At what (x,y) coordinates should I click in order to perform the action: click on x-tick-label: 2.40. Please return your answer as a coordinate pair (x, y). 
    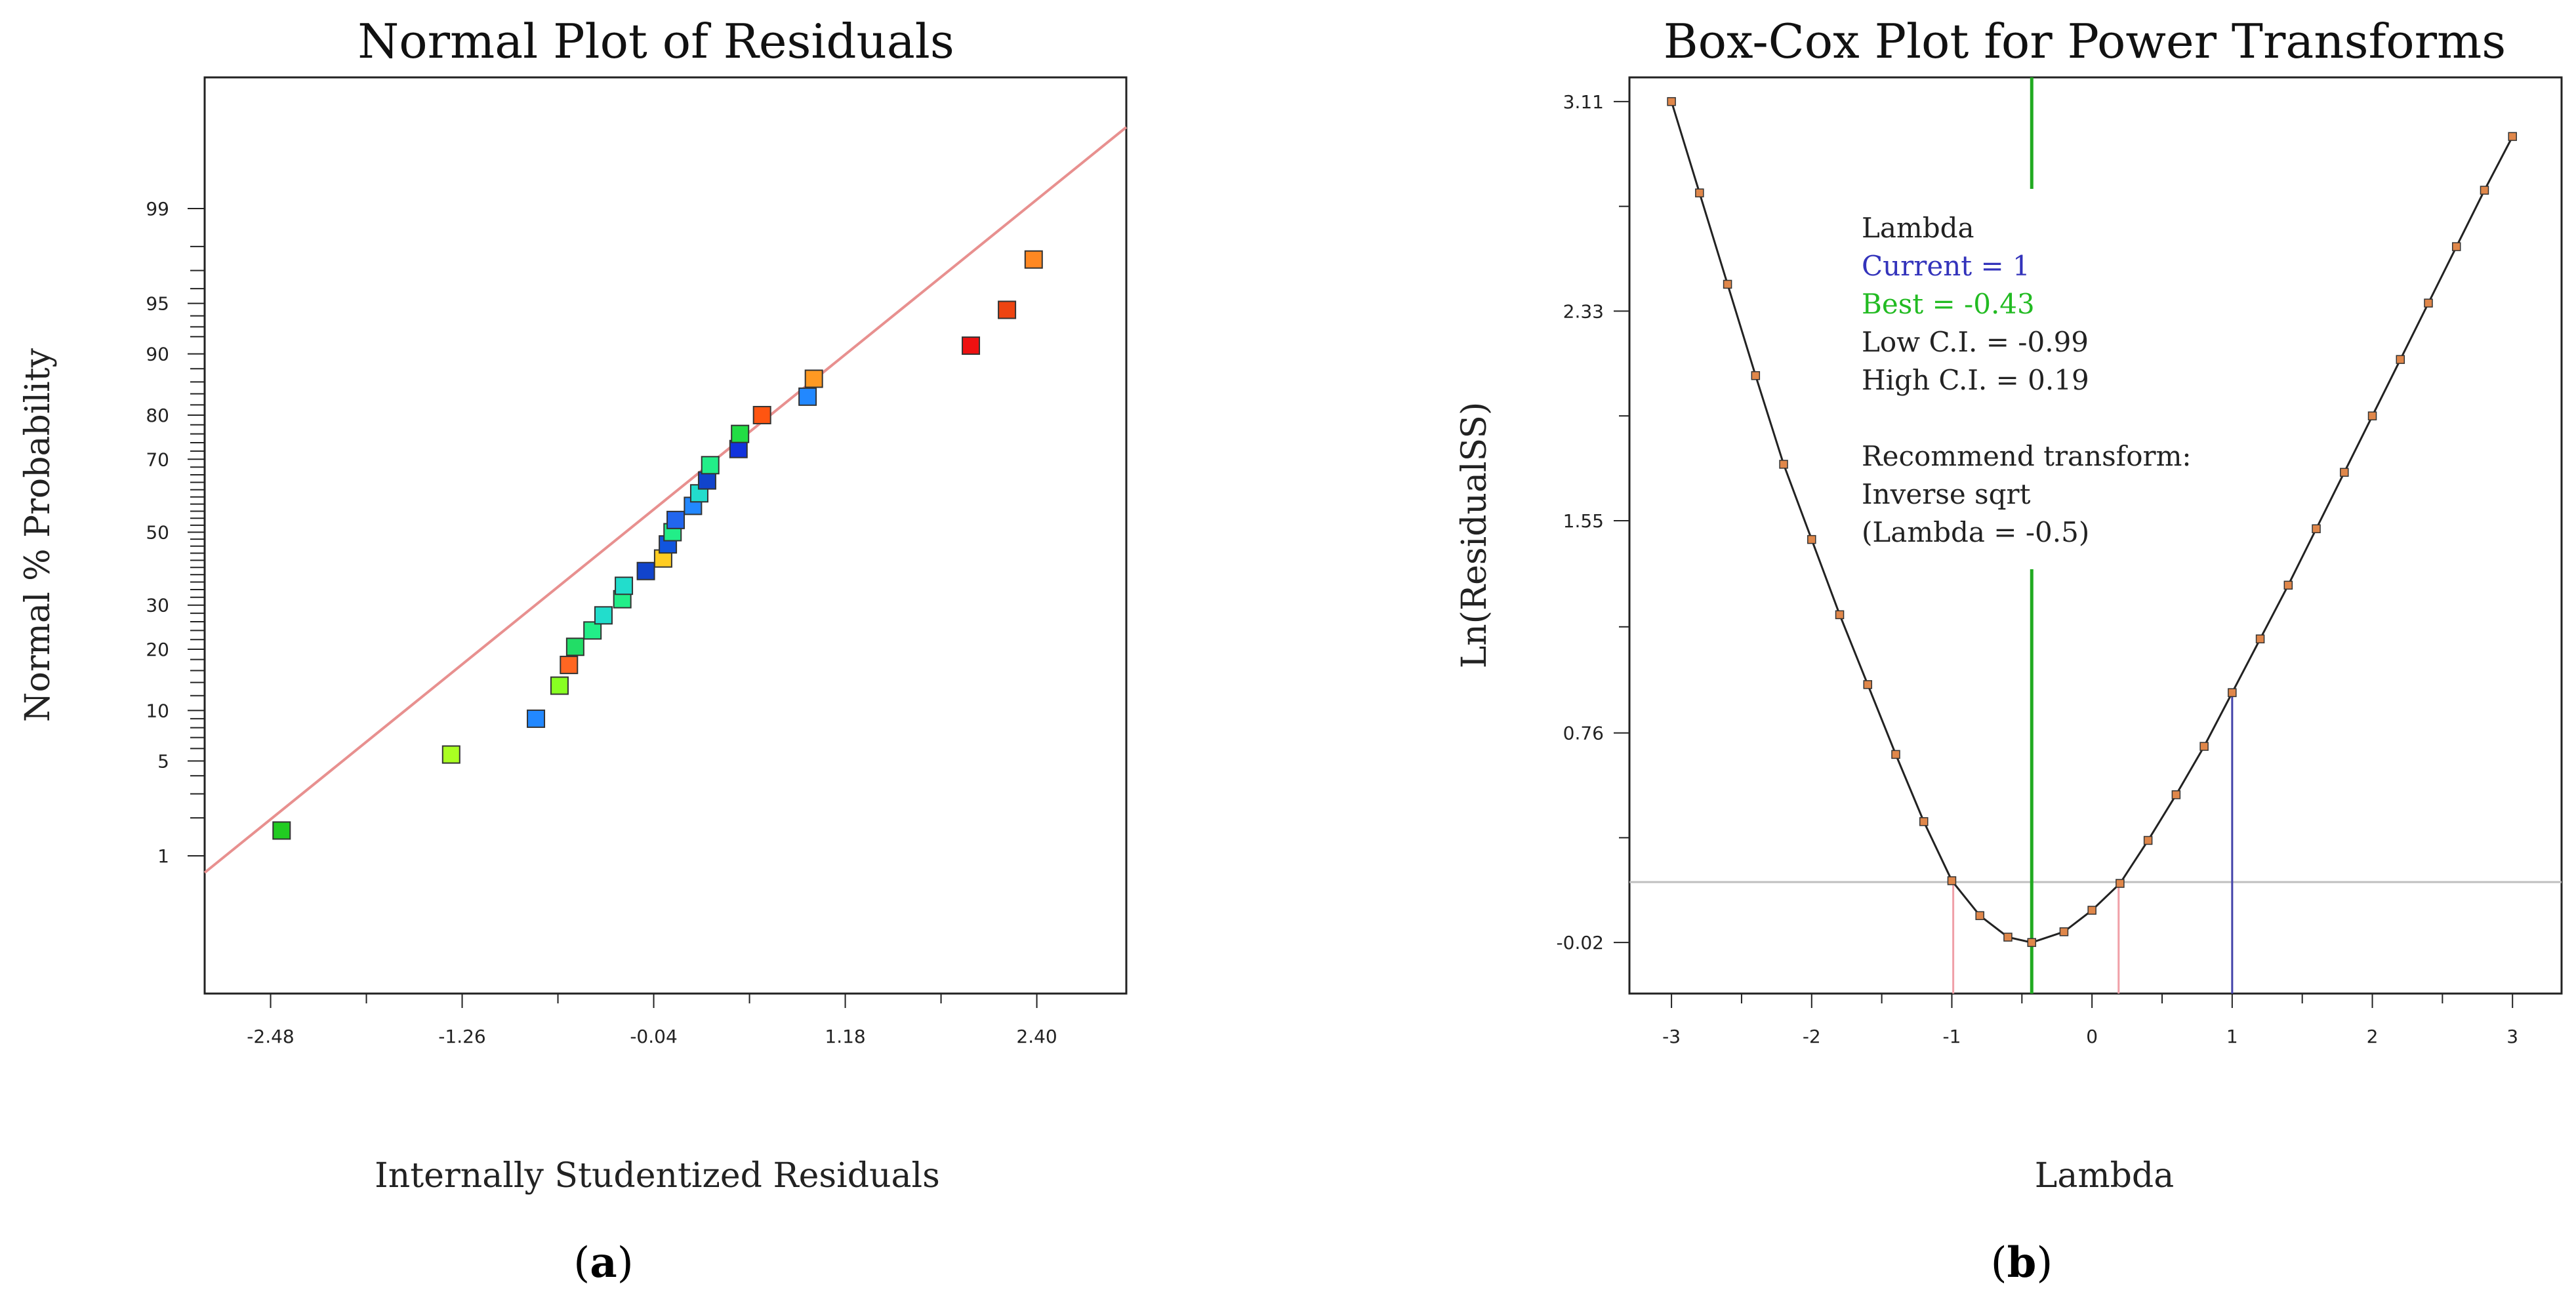
    Looking at the image, I should click on (1036, 1036).